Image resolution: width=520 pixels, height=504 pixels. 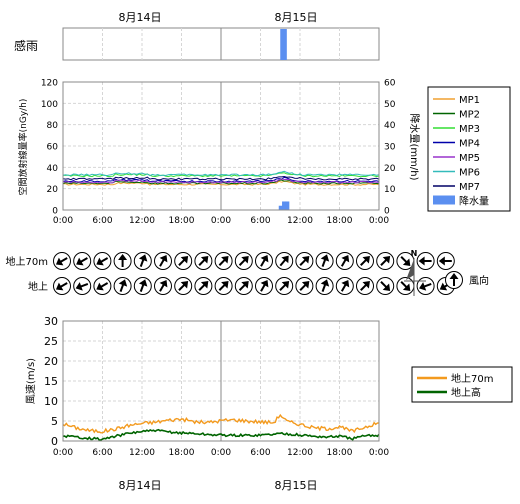 What do you see at coordinates (260, 221) in the screenshot?
I see `dose-x-tick: 6:00` at bounding box center [260, 221].